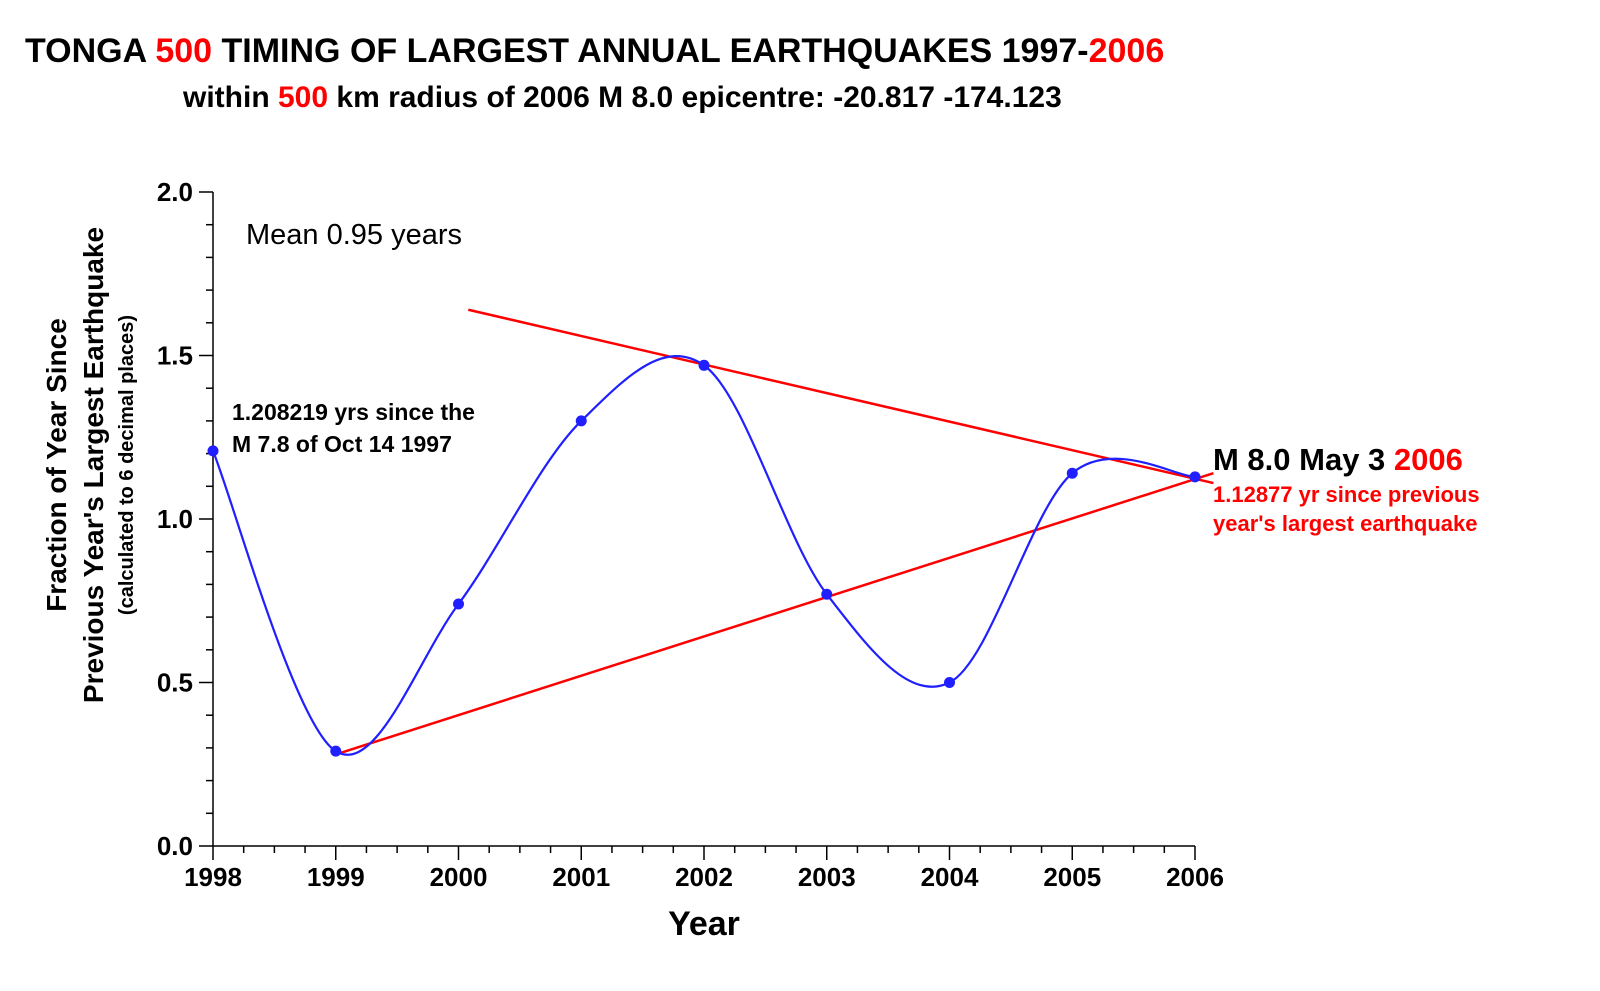  I want to click on y-tick-labels: 0.0 0.5 1.0 1.5 2.0, so click(175, 519).